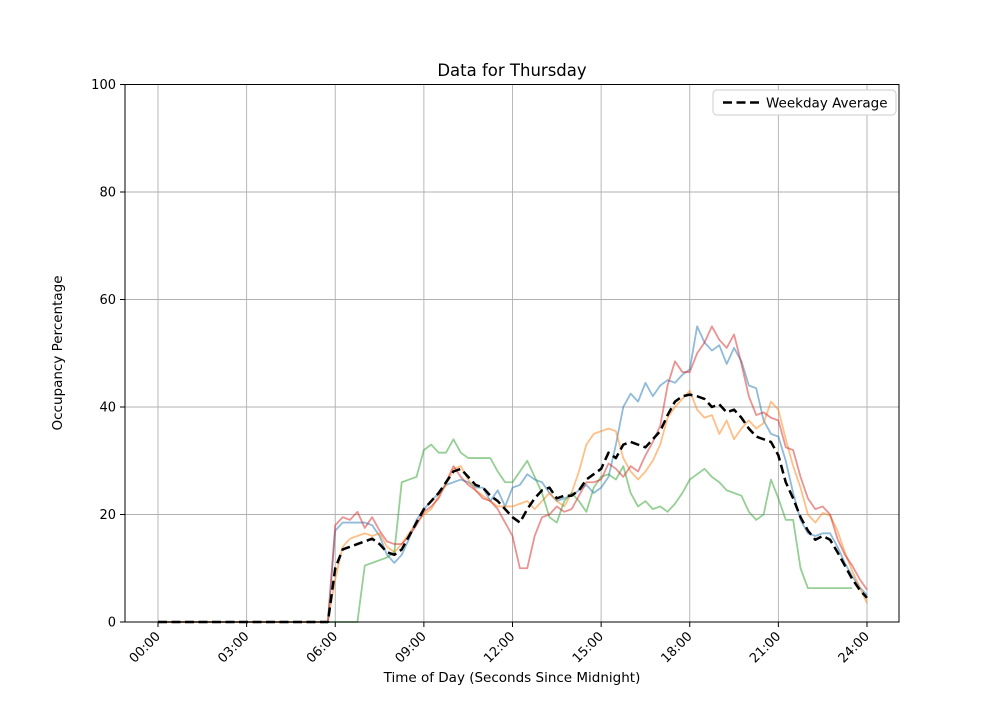 The width and height of the screenshot is (1000, 704). I want to click on y-tick-label: 0, so click(112, 623).